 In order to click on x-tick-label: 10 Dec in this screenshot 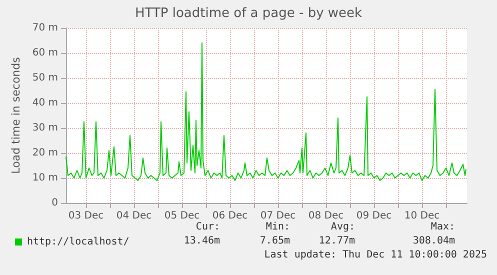, I will do `click(422, 216)`.